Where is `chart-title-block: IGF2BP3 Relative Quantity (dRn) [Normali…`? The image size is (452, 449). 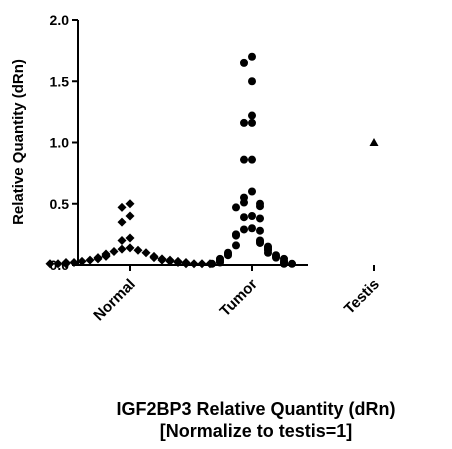
chart-title-block: IGF2BP3 Relative Quantity (dRn) [Normali… is located at coordinates (256, 420).